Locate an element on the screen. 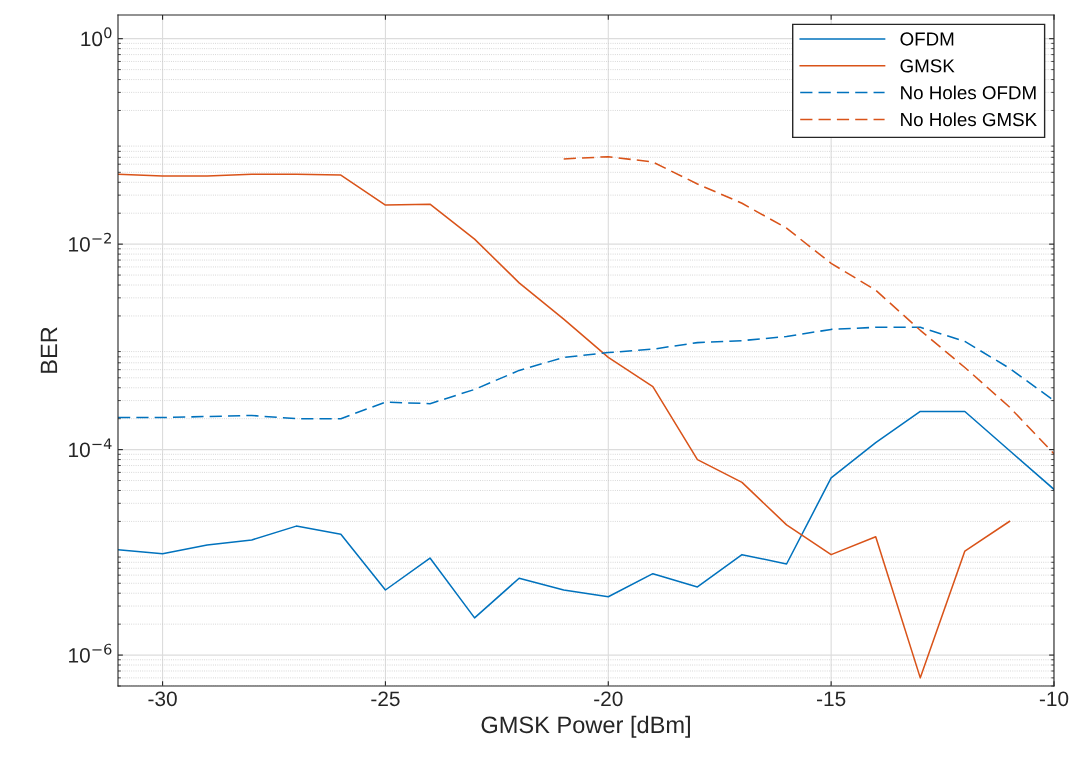 The image size is (1079, 773). y-tick-label: 10$^{−2}$ is located at coordinates (90, 242).